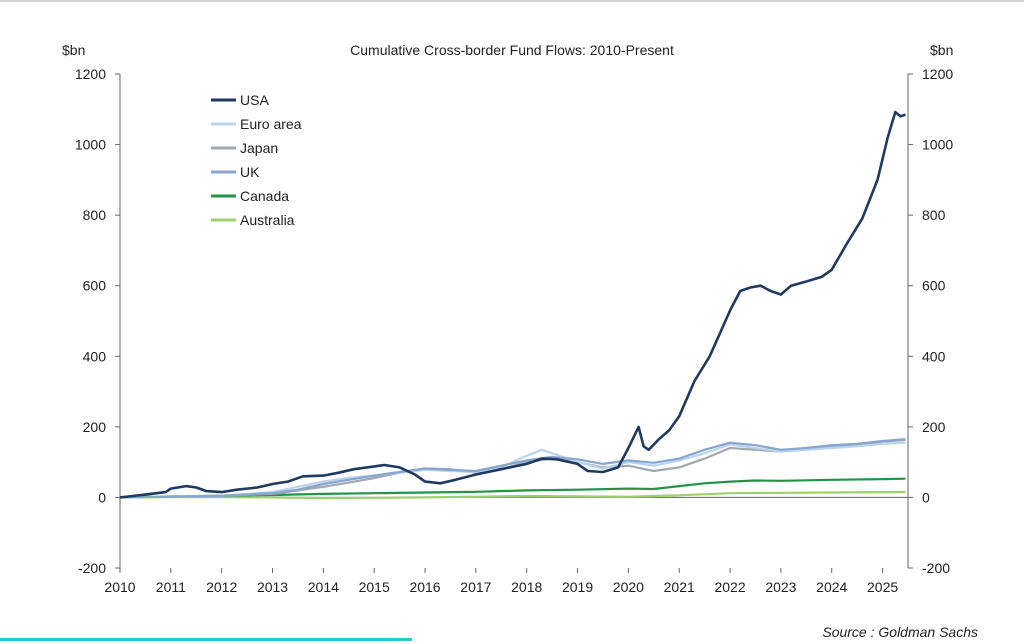 Image resolution: width=1024 pixels, height=644 pixels. What do you see at coordinates (254, 100) in the screenshot?
I see `legend-label-usa: USA` at bounding box center [254, 100].